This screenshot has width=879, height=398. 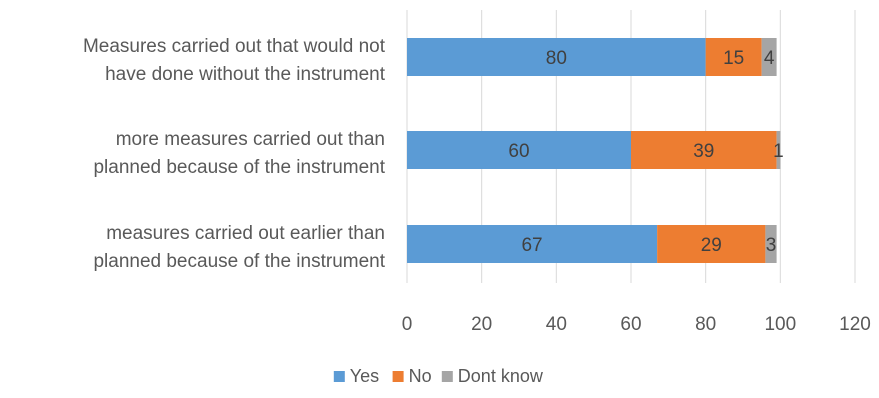 I want to click on x-tick-label: 40, so click(x=556, y=324).